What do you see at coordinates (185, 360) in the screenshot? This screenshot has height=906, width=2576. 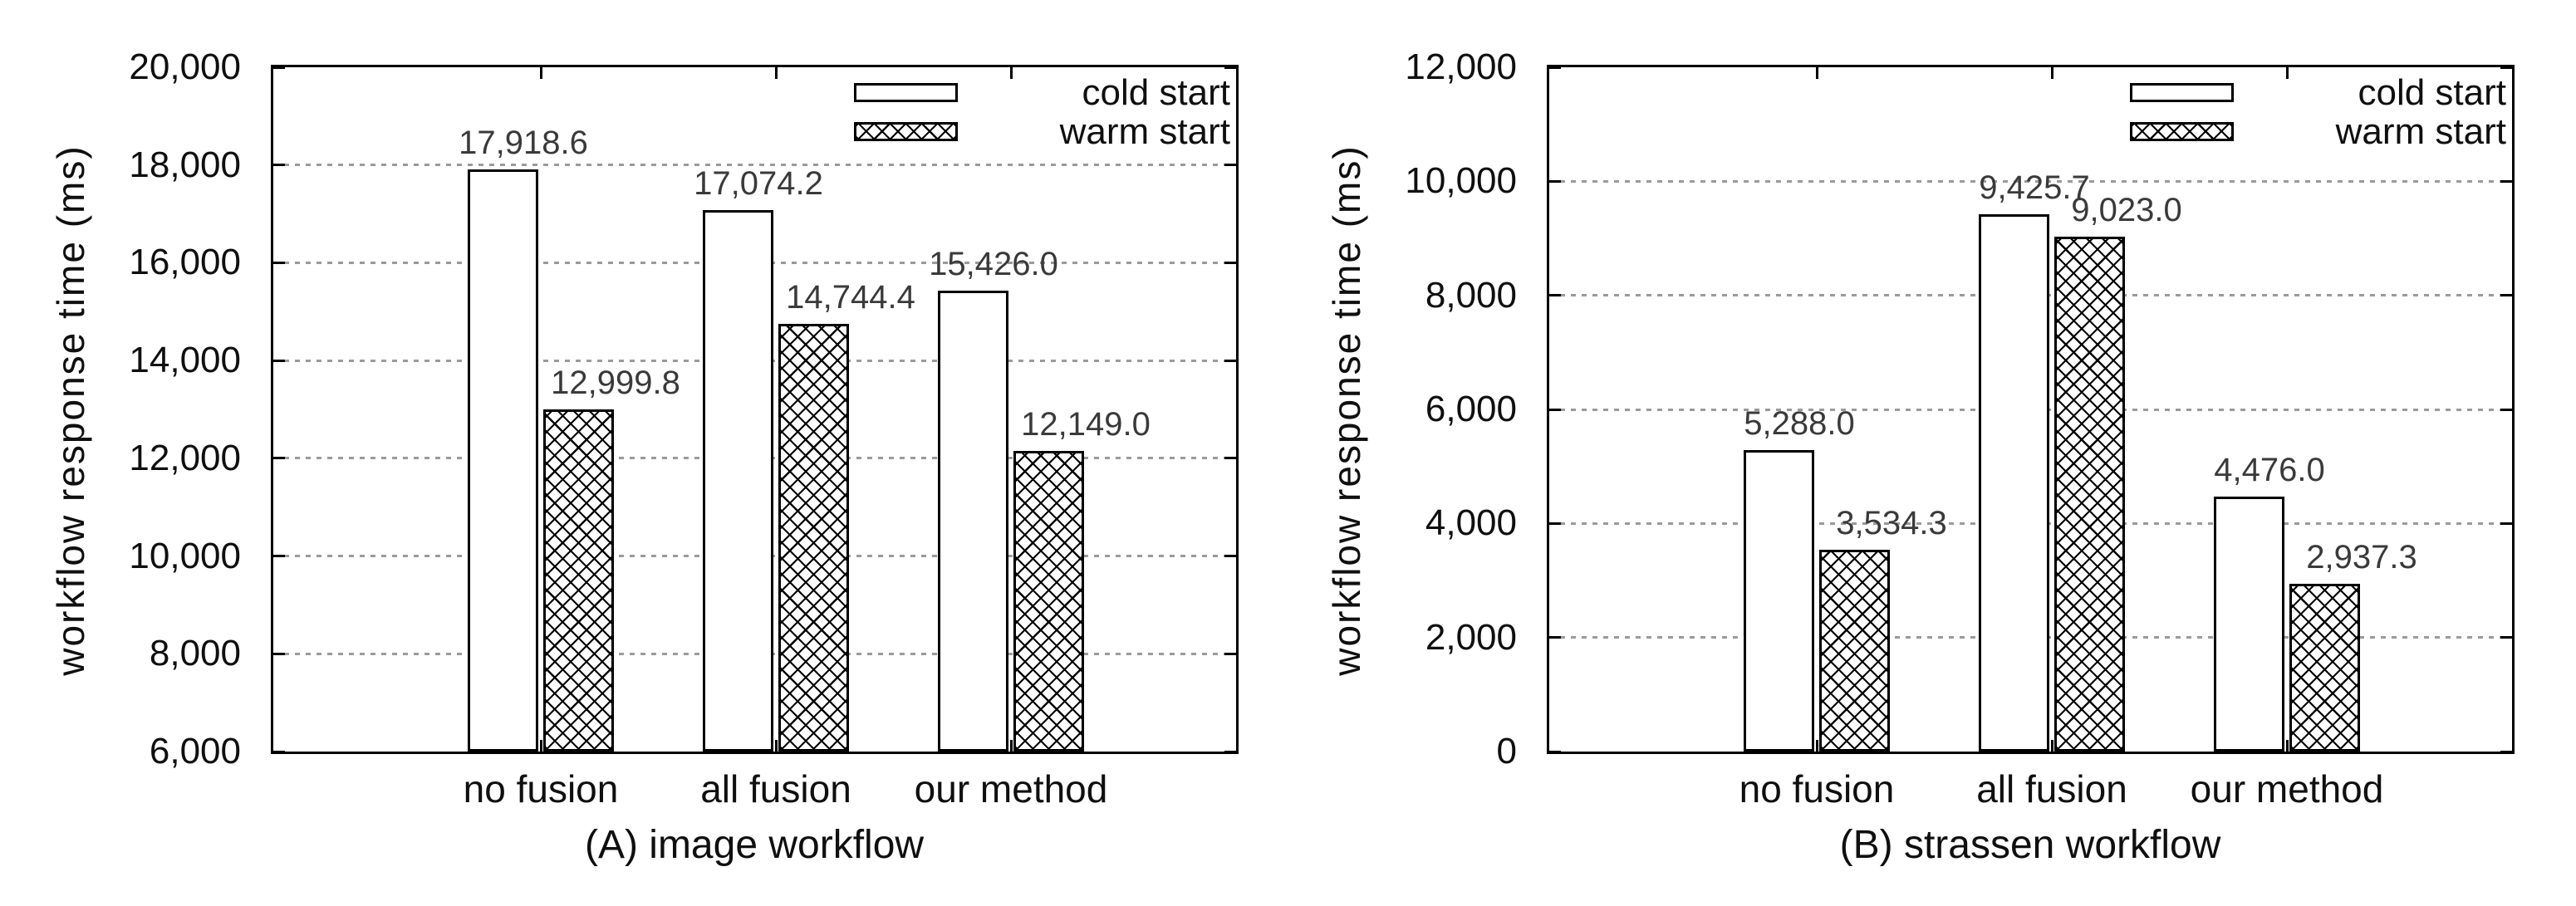 I see `y-tick-label: 14,000` at bounding box center [185, 360].